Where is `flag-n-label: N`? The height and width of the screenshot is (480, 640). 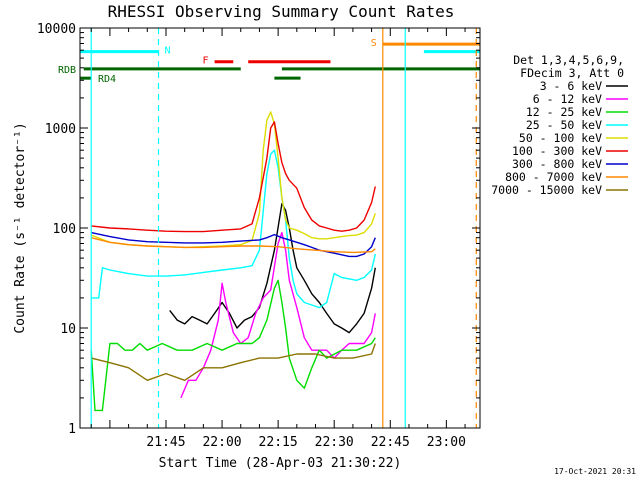
flag-n-label: N is located at coordinates (168, 51).